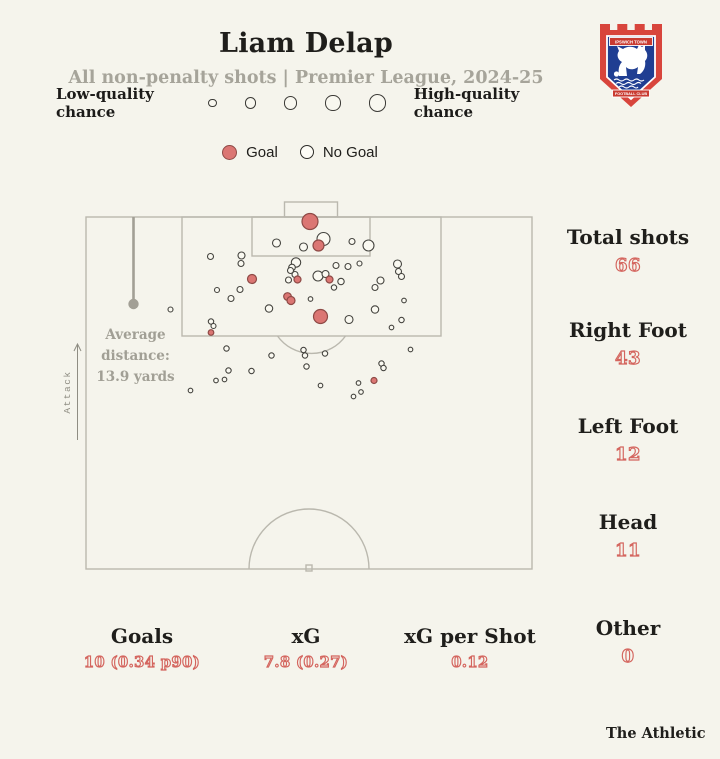  Describe the element at coordinates (470, 662) in the screenshot. I see `stat-xg-per-shot-value: 0.12` at that location.